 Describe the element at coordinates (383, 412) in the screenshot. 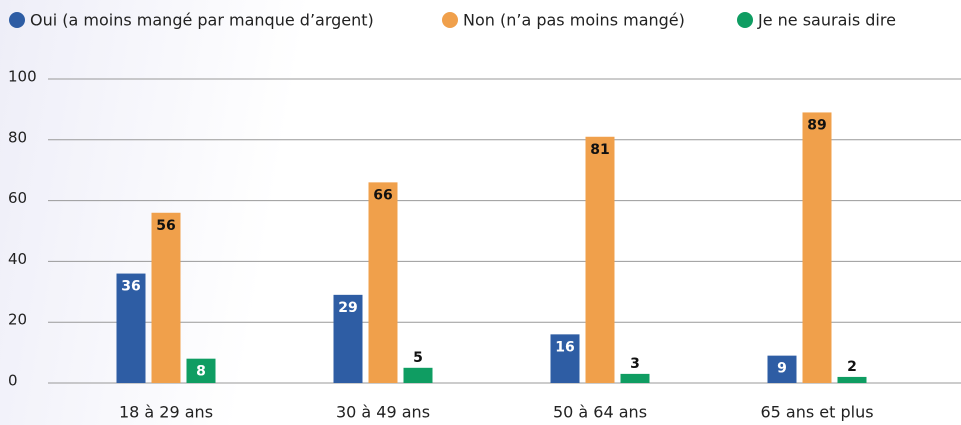

I see `x-tick-label: 30 à 49 ans` at that location.